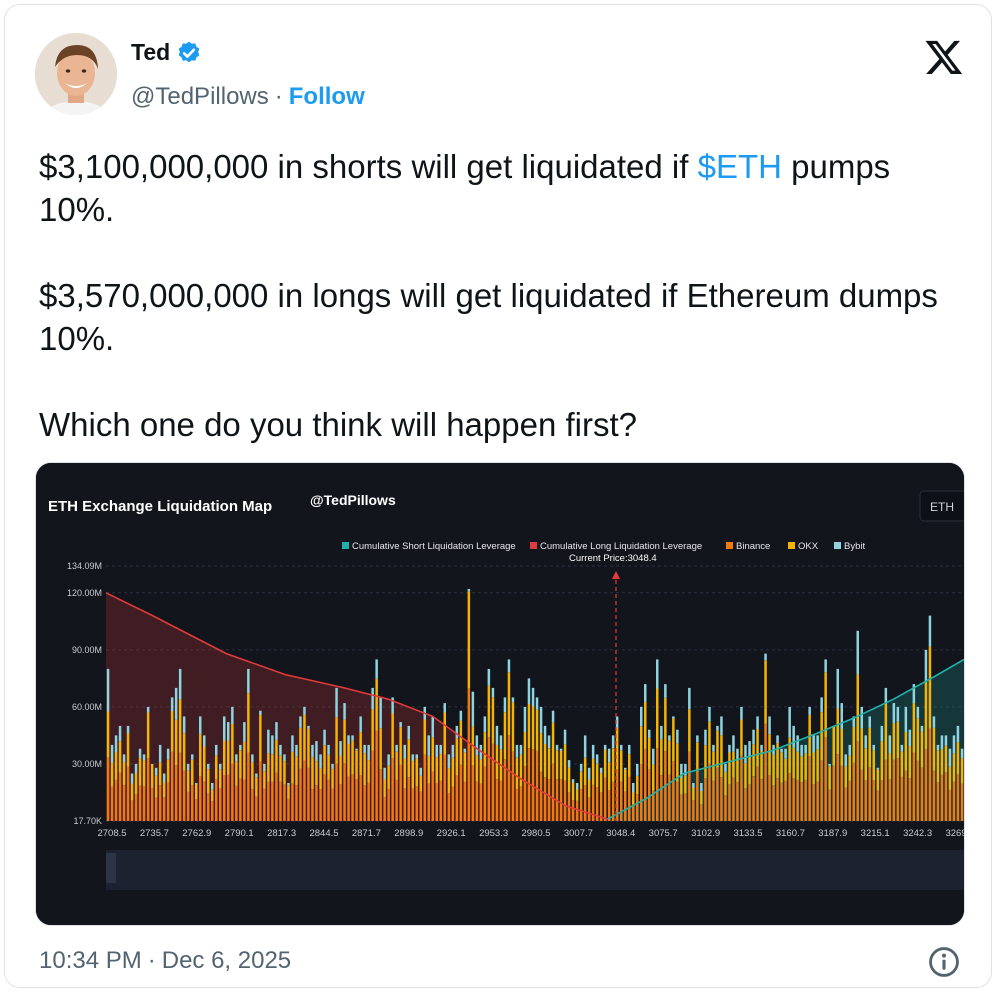 This screenshot has width=998, height=992. Describe the element at coordinates (90, 960) in the screenshot. I see `tweet-time: 10:34 PM` at that location.